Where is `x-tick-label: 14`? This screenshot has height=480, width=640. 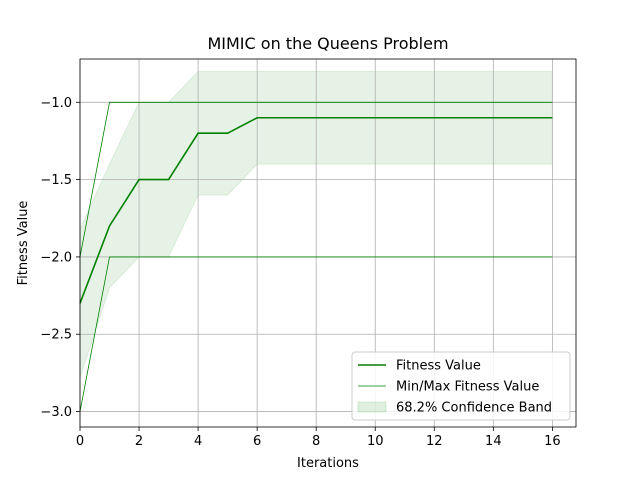
x-tick-label: 14 is located at coordinates (493, 441).